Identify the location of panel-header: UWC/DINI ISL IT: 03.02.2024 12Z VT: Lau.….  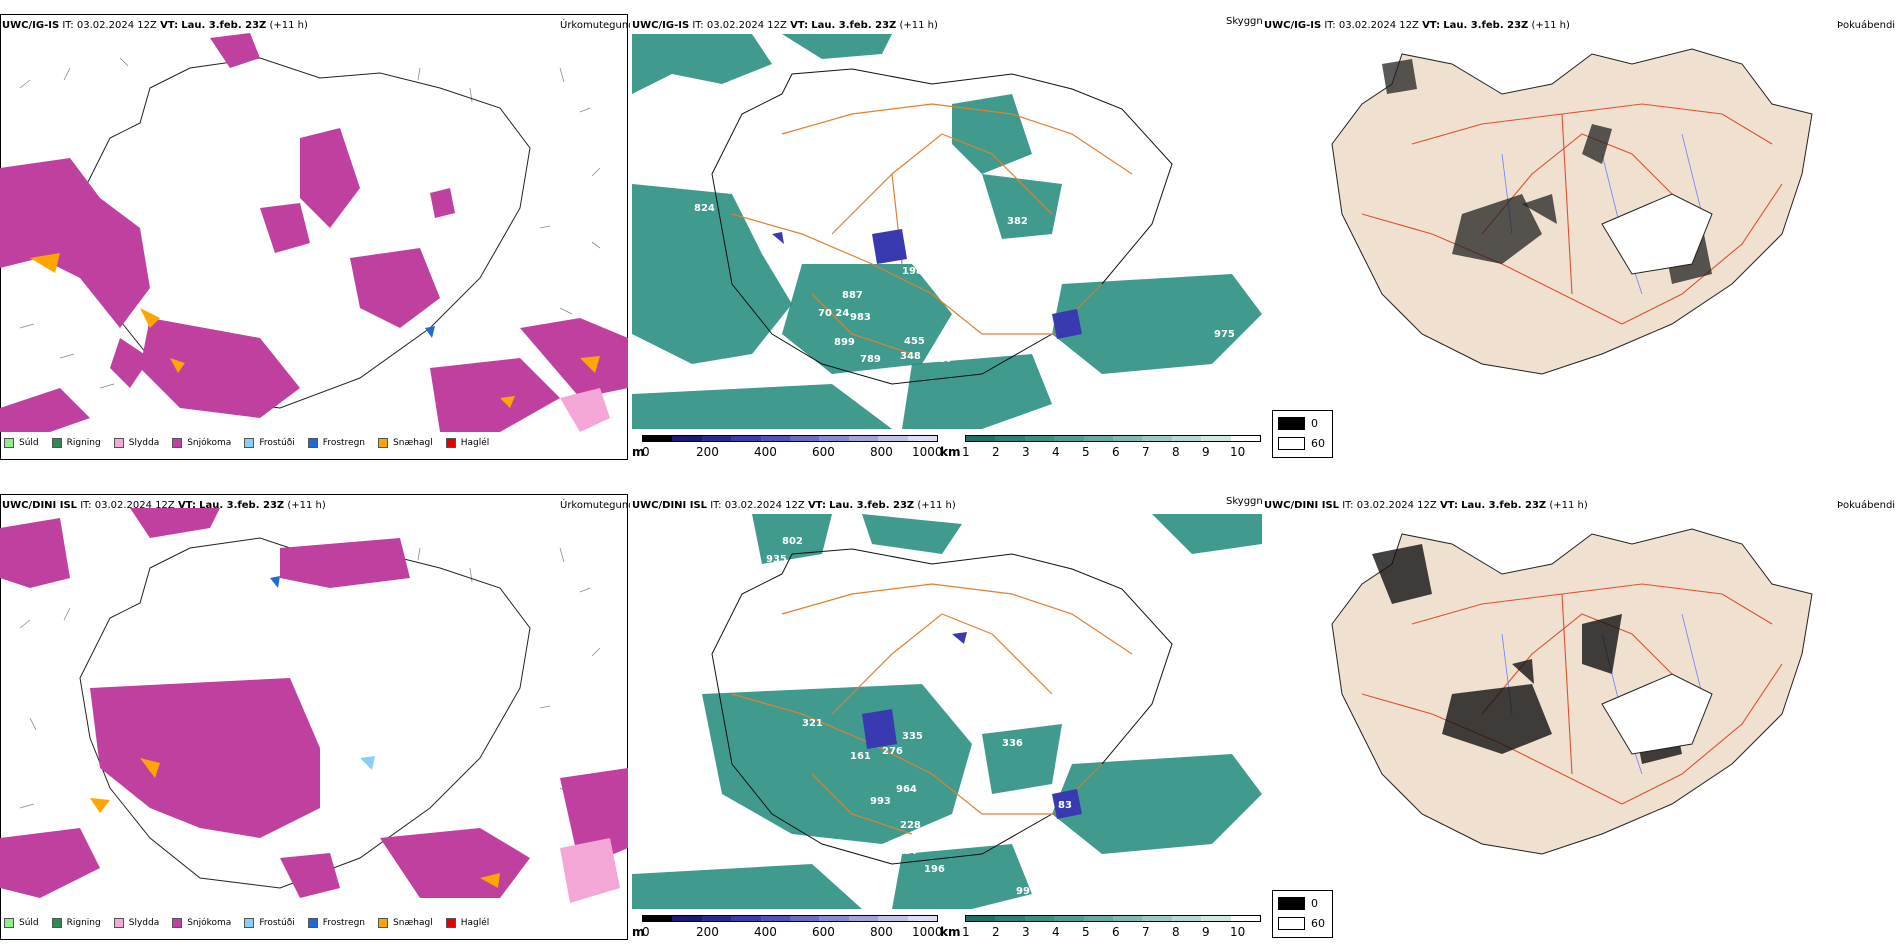
(164, 505).